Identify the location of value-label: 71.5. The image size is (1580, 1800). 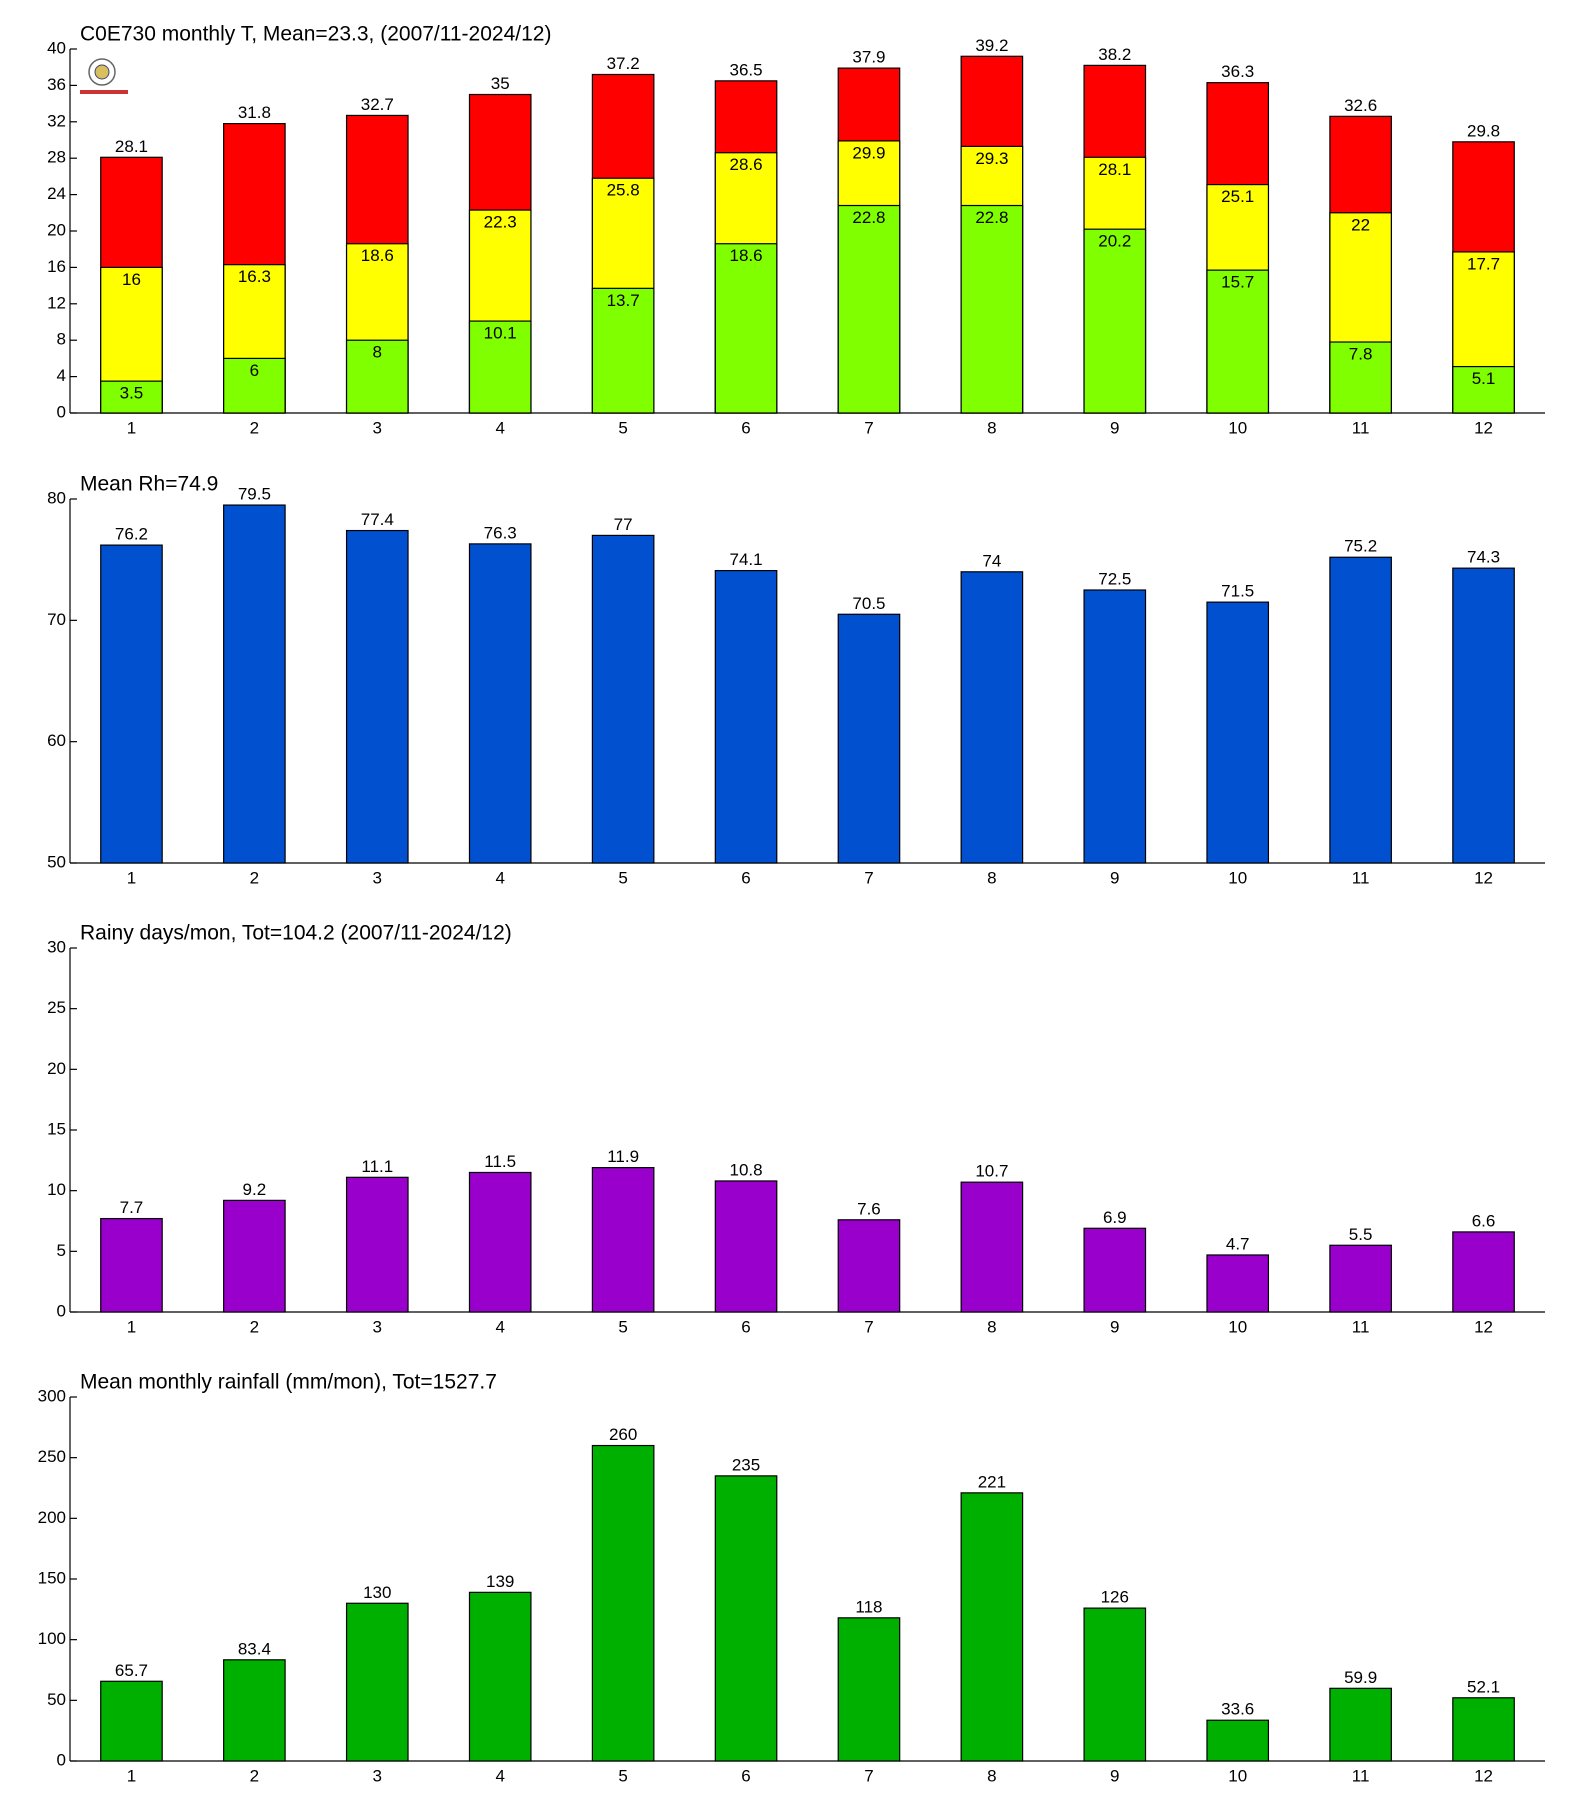
(1237, 591).